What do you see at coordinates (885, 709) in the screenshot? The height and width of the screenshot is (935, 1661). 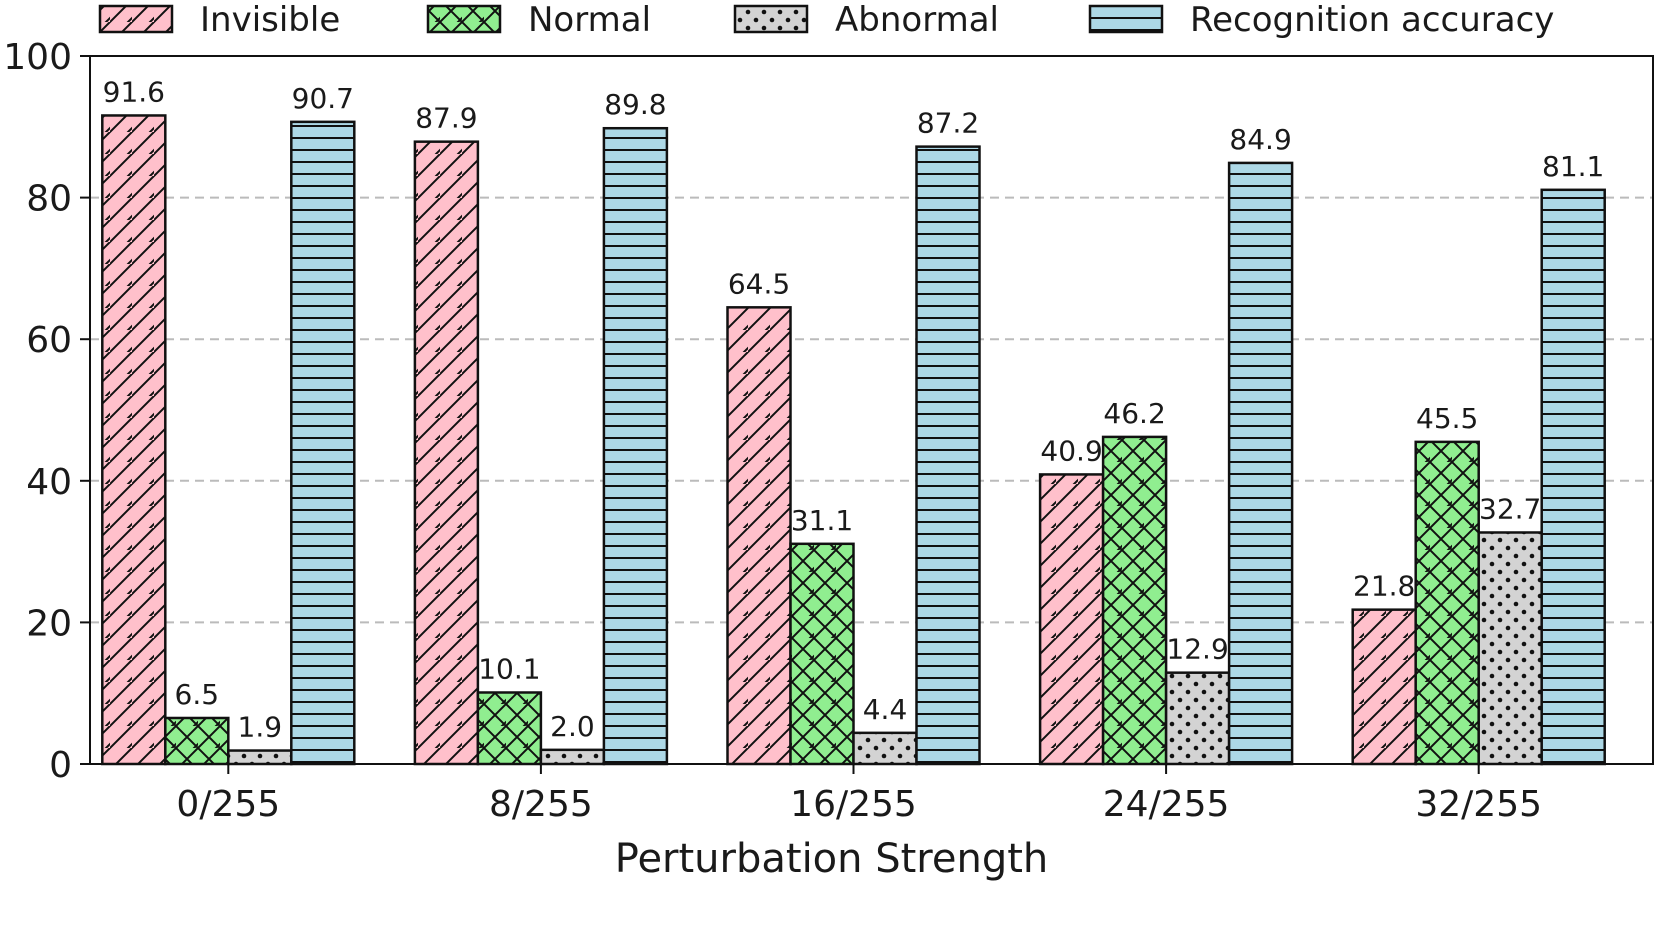 I see `value-label: 4.4` at bounding box center [885, 709].